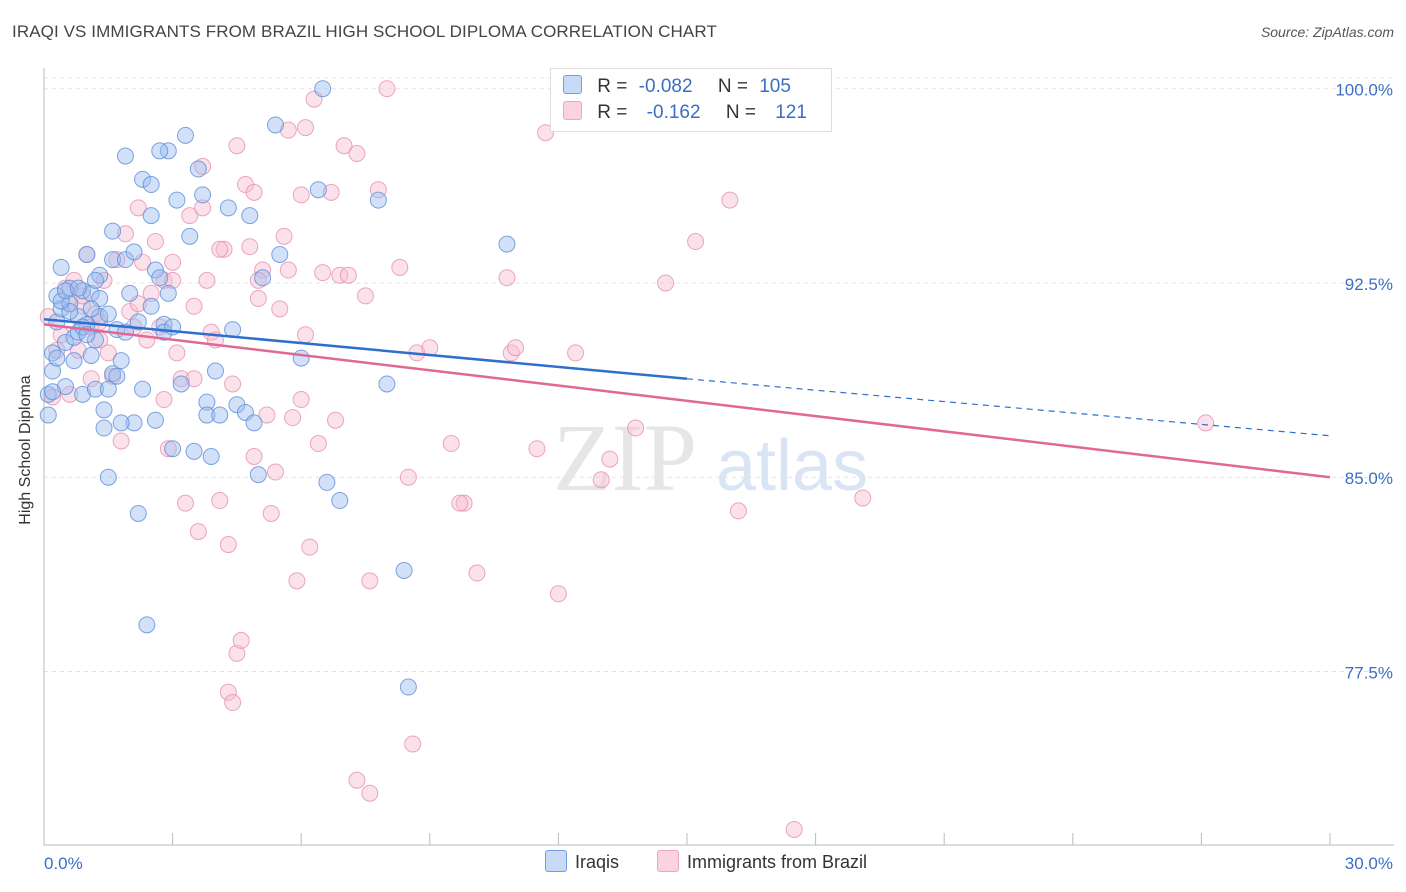 This screenshot has width=1406, height=892. What do you see at coordinates (582, 861) in the screenshot?
I see `legend-item-iraqis: Iraqis` at bounding box center [582, 861].